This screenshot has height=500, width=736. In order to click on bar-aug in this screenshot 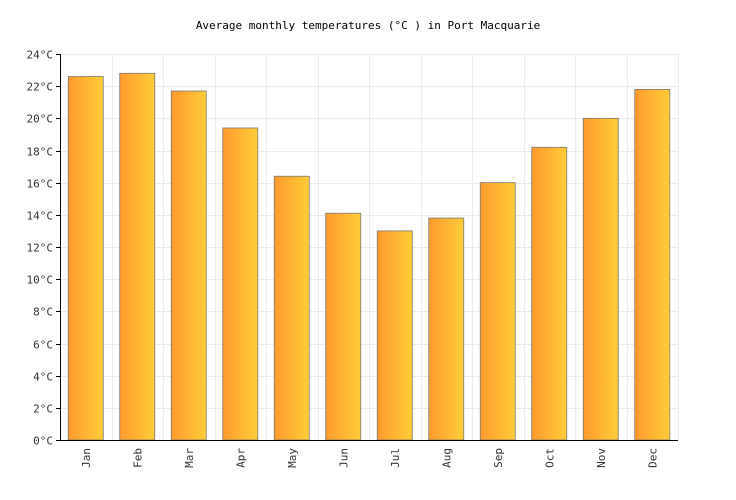, I will do `click(446, 329)`.